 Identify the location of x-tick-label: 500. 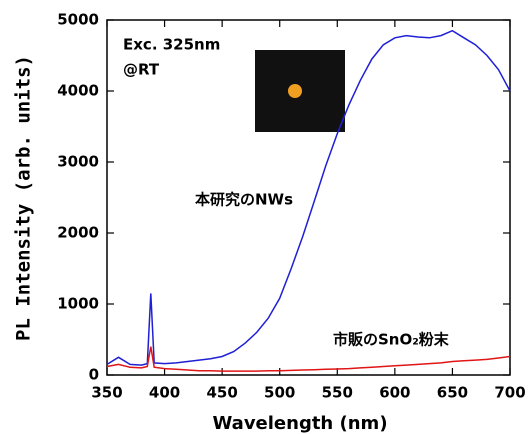
(279, 393).